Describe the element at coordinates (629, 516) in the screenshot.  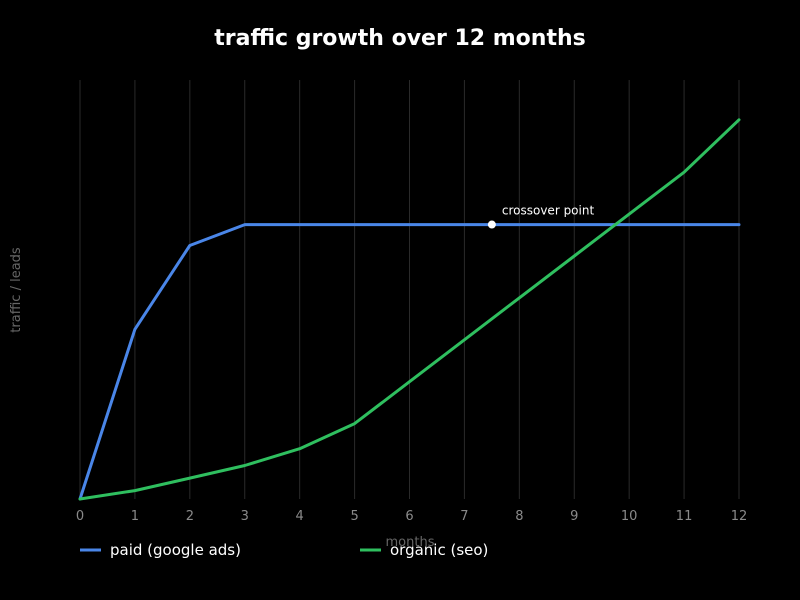
I see `x-tick-label: 10` at that location.